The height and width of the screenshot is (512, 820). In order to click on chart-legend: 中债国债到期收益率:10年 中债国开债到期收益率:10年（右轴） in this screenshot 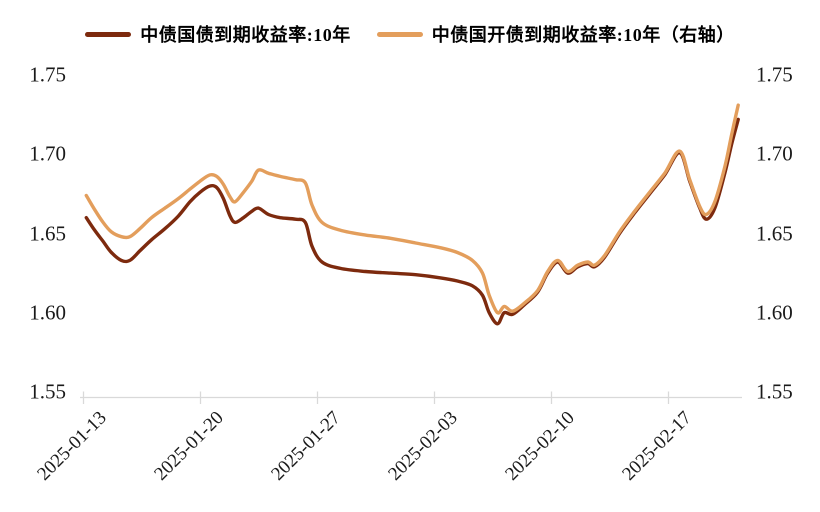, I will do `click(410, 34)`.